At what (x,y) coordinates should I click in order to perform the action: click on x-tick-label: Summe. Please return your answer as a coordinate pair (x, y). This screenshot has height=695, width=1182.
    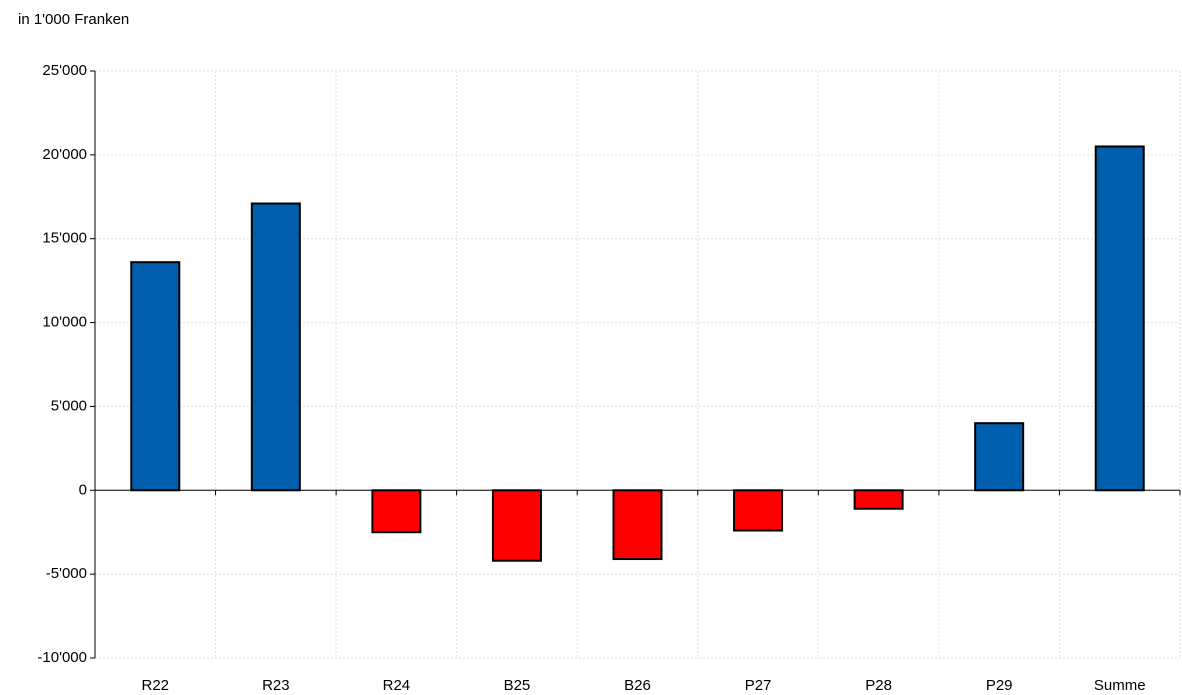
    Looking at the image, I should click on (1120, 685).